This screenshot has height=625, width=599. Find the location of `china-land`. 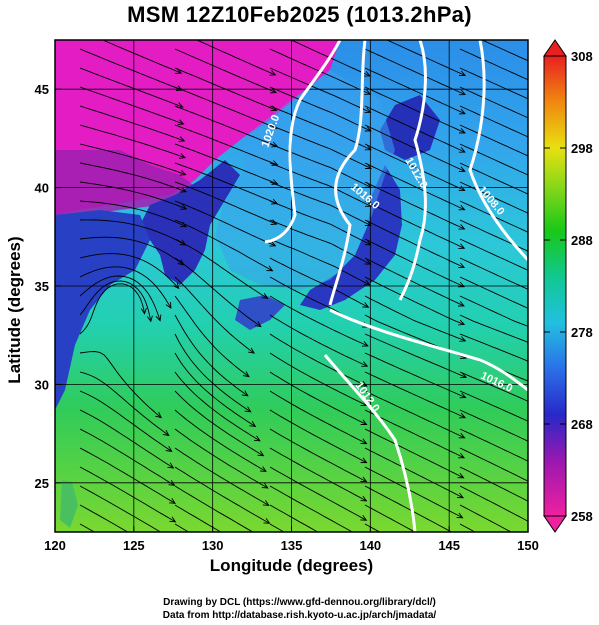

china-land is located at coordinates (102, 310).